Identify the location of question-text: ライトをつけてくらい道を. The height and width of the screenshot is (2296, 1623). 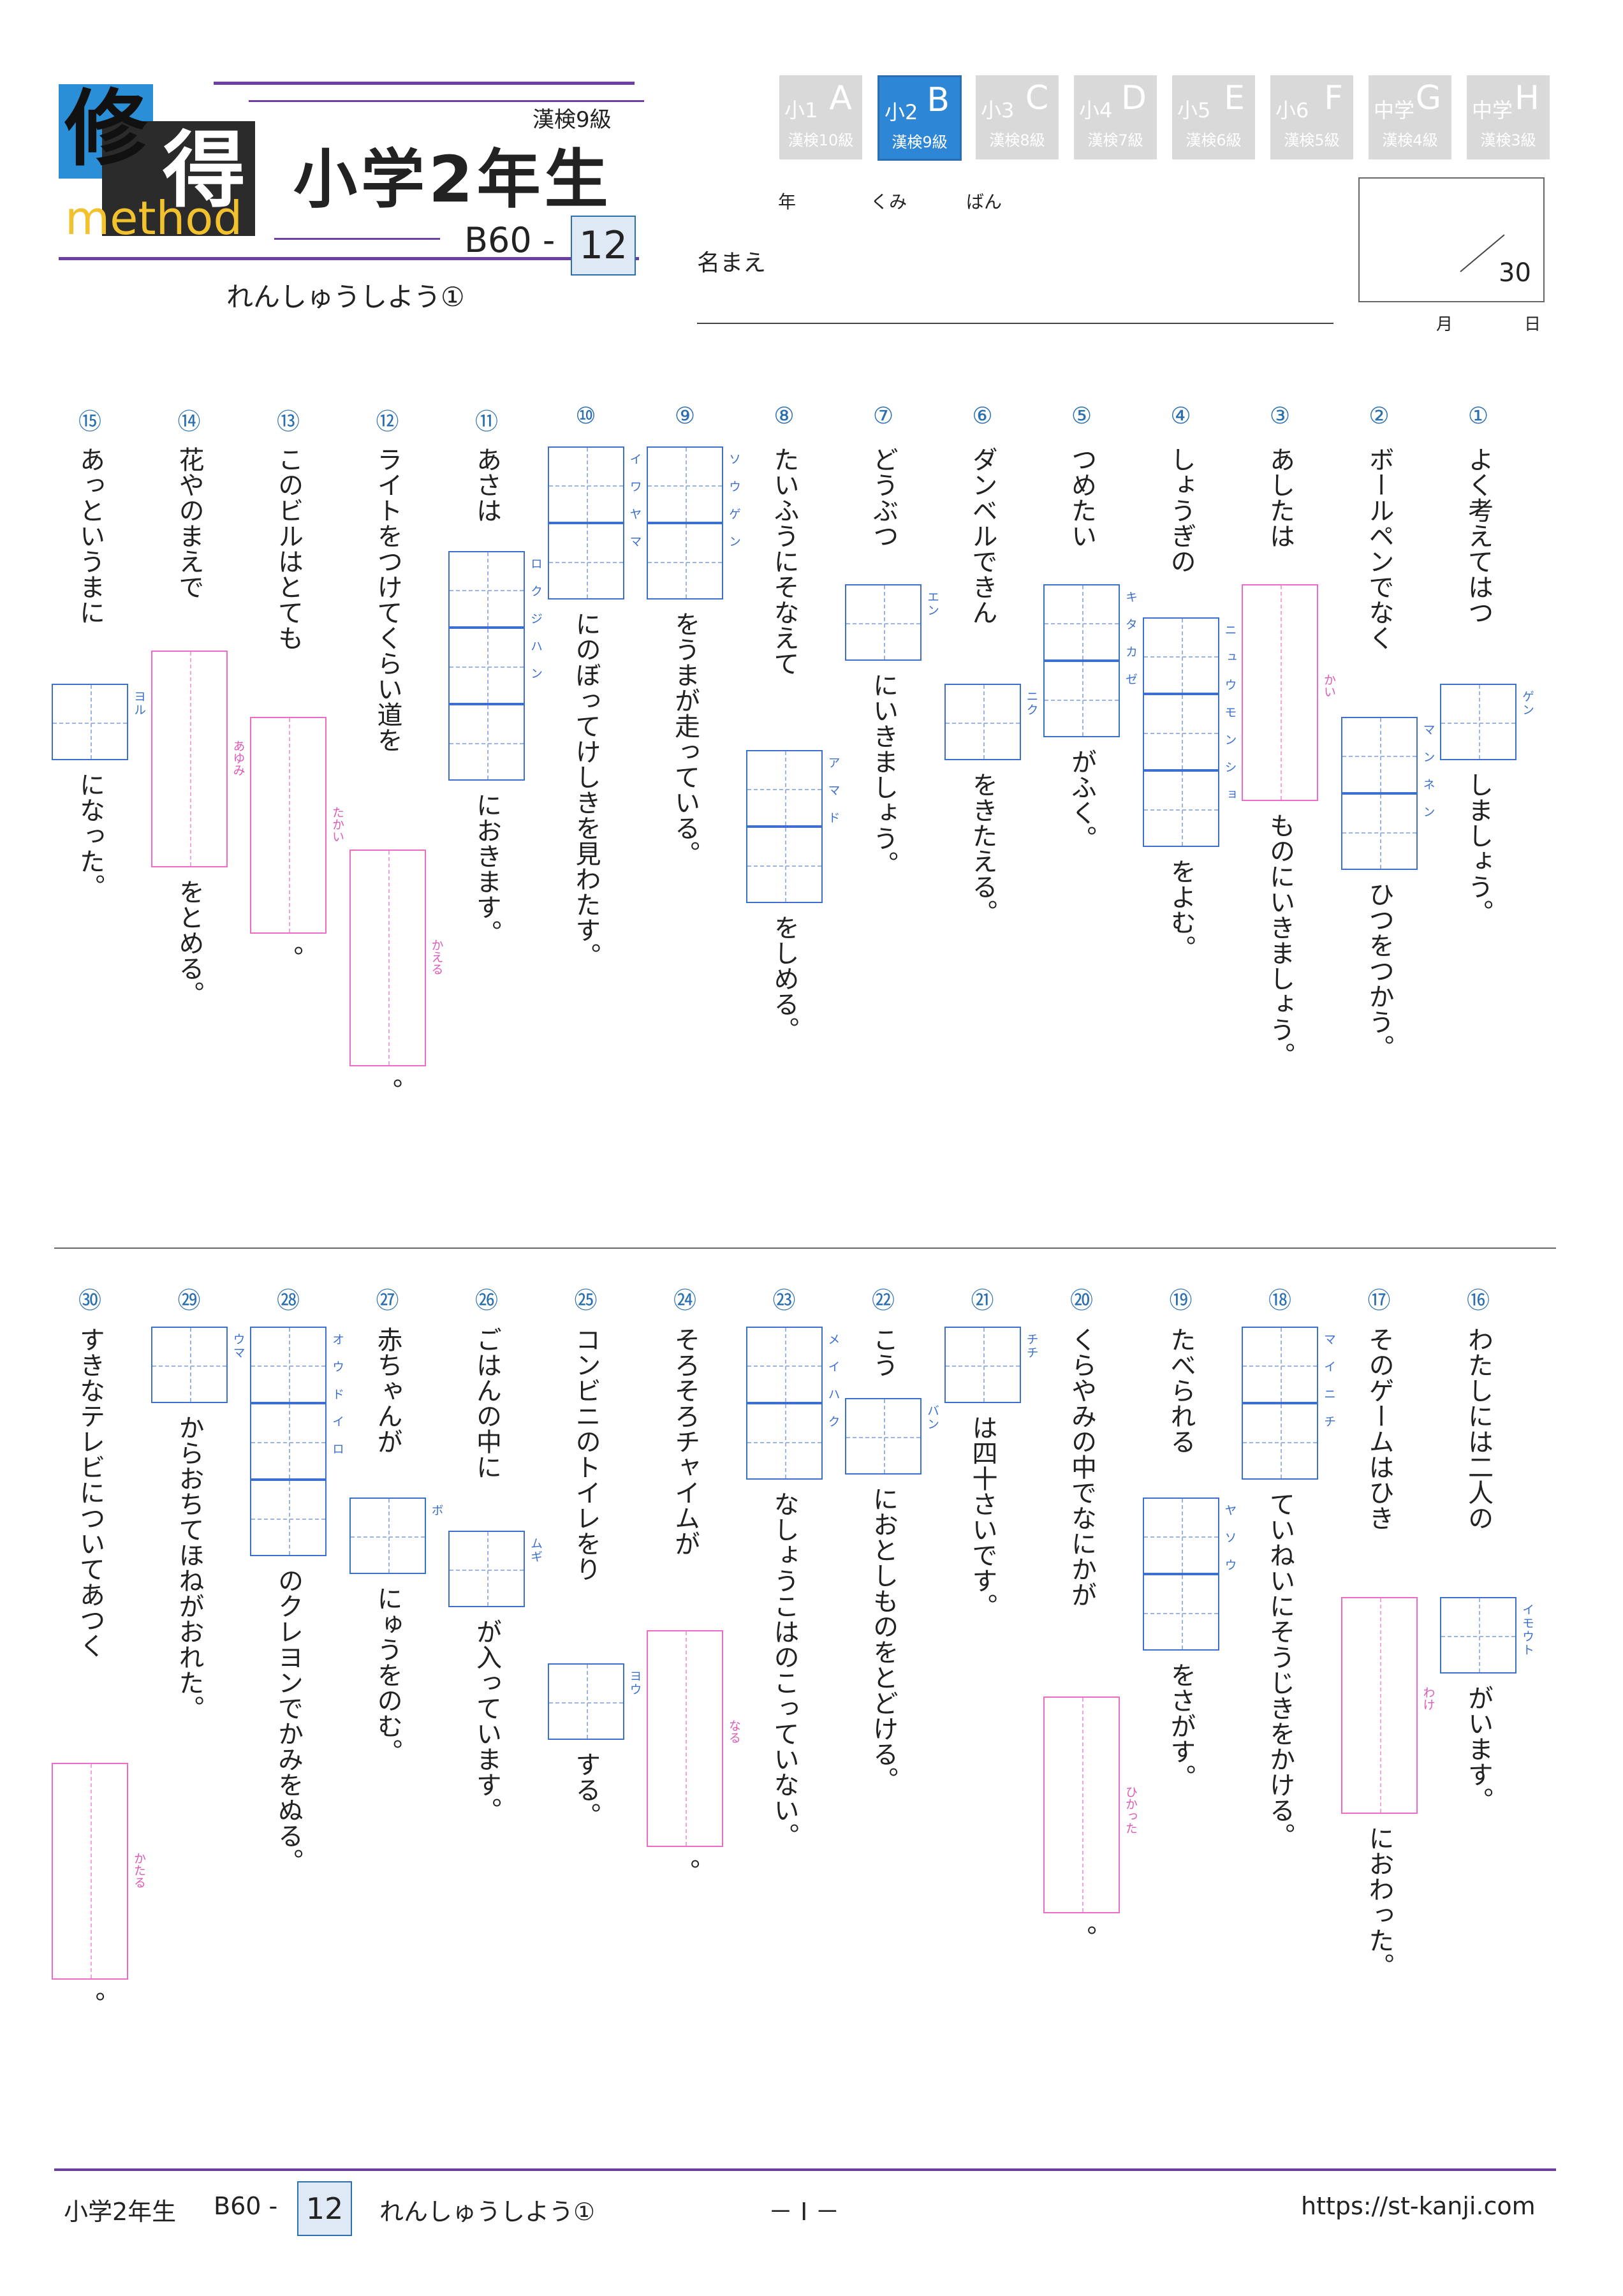
(387, 599).